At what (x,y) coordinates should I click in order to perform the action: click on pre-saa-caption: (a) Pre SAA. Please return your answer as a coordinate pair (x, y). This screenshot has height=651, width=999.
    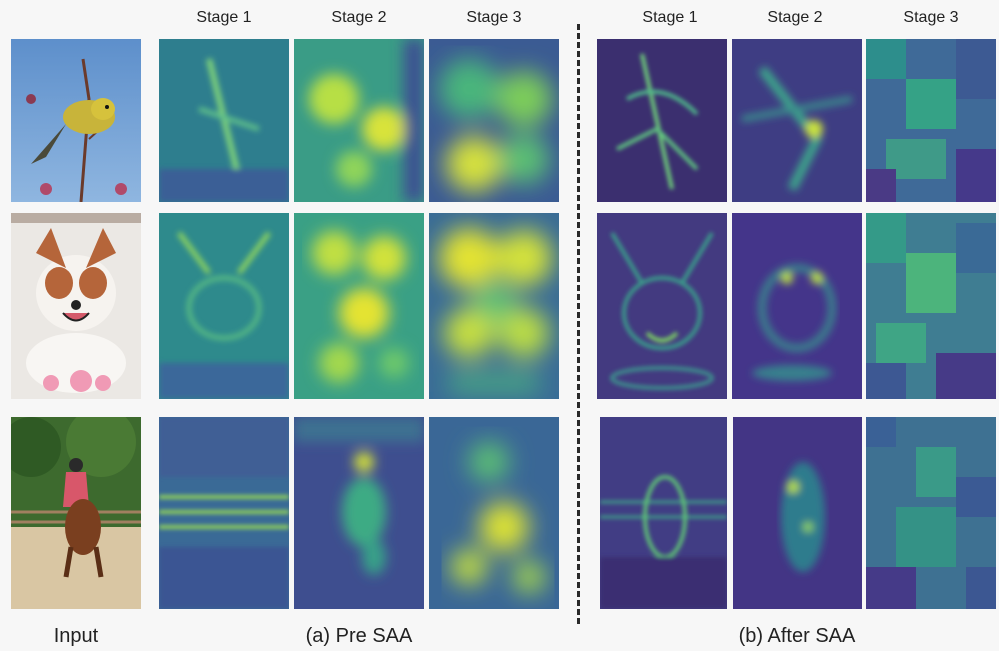
    Looking at the image, I should click on (359, 636).